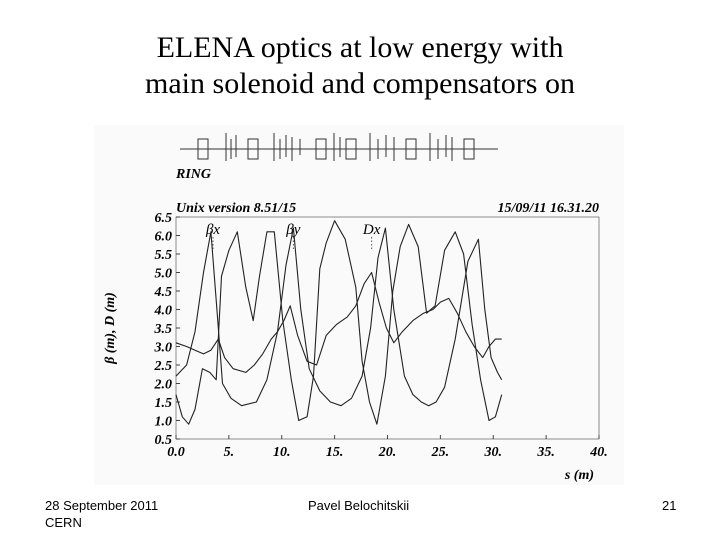  Describe the element at coordinates (440, 452) in the screenshot. I see `x-tick-label: 25.` at that location.